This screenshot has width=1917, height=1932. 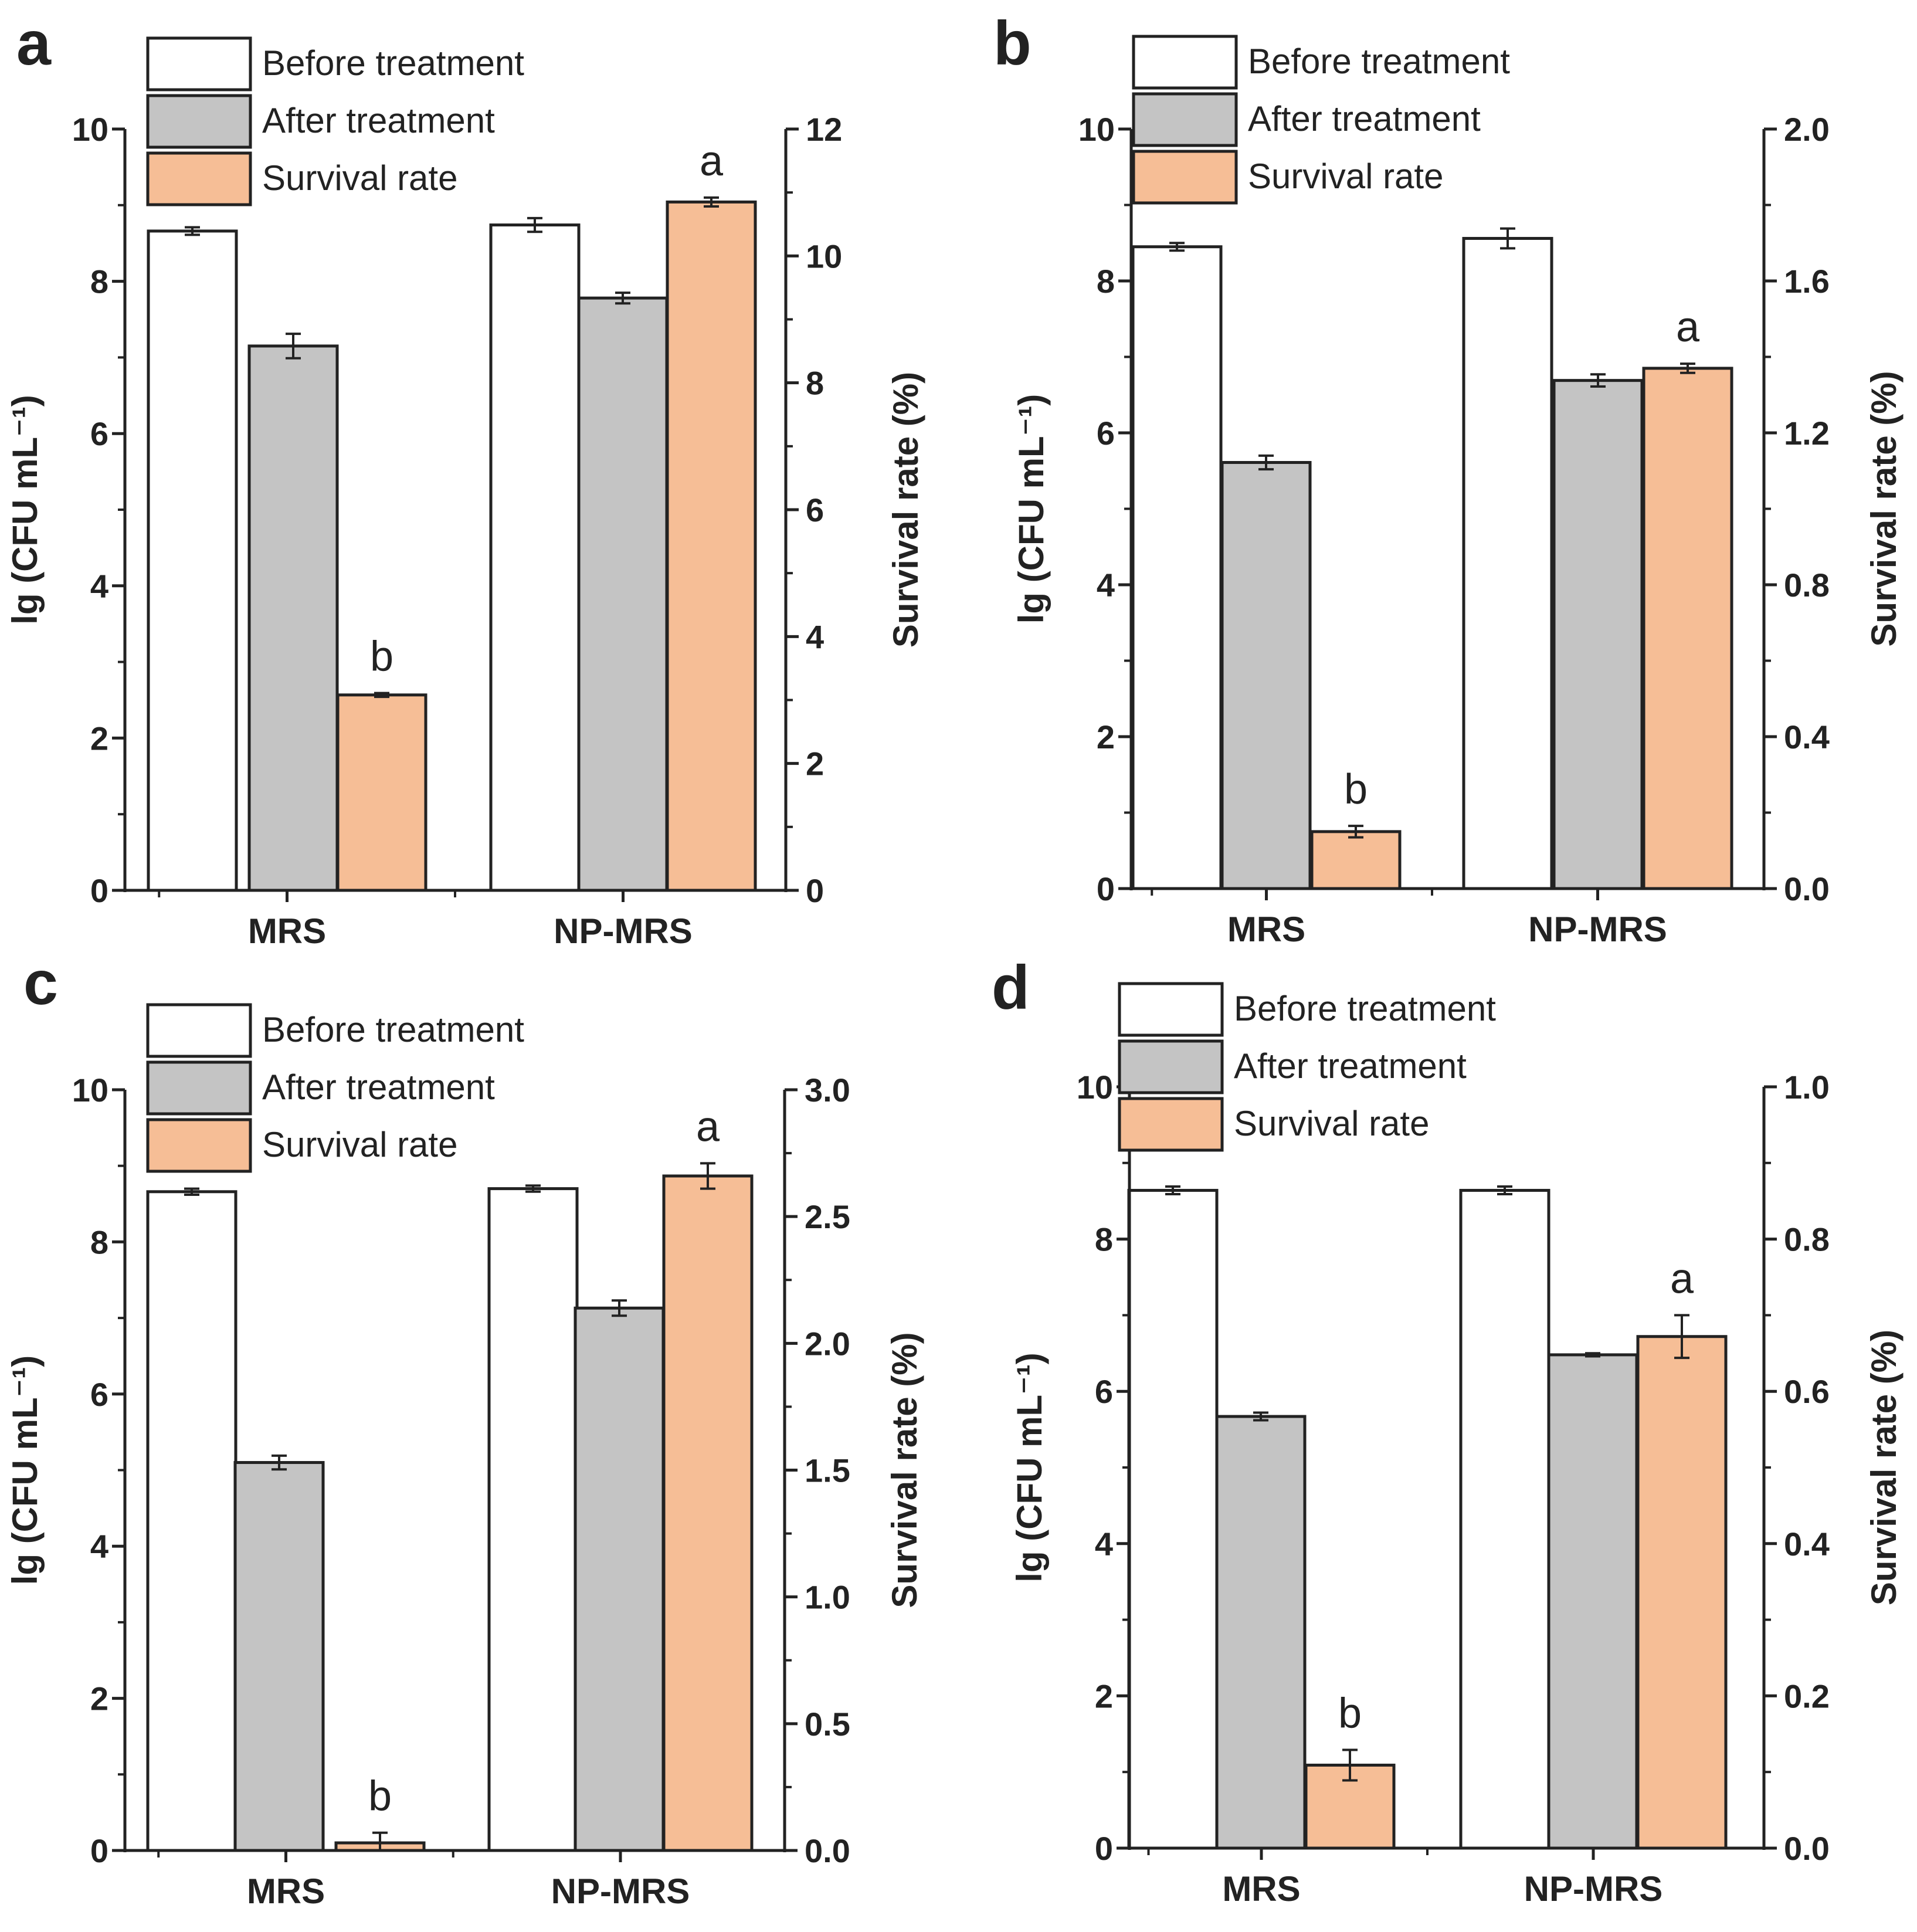 What do you see at coordinates (815, 636) in the screenshot?
I see `tick-label-right: 4` at bounding box center [815, 636].